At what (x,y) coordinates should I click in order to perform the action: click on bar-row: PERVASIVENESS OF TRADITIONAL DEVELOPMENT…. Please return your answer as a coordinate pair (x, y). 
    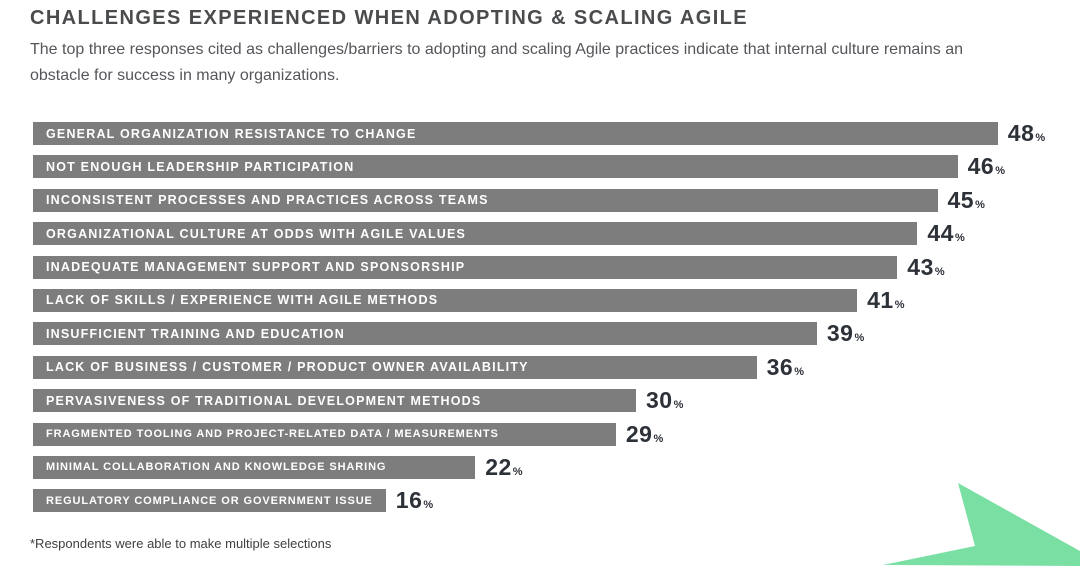
    Looking at the image, I should click on (539, 400).